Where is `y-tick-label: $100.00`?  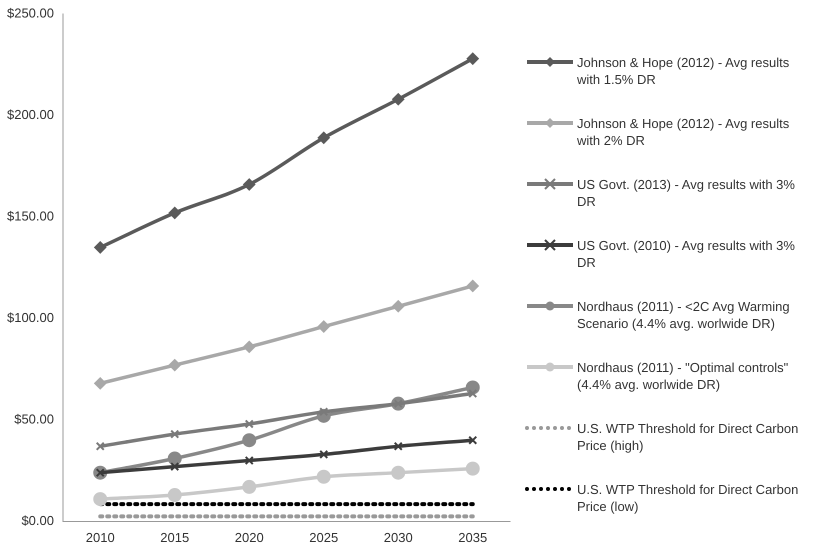 y-tick-label: $100.00 is located at coordinates (30, 318).